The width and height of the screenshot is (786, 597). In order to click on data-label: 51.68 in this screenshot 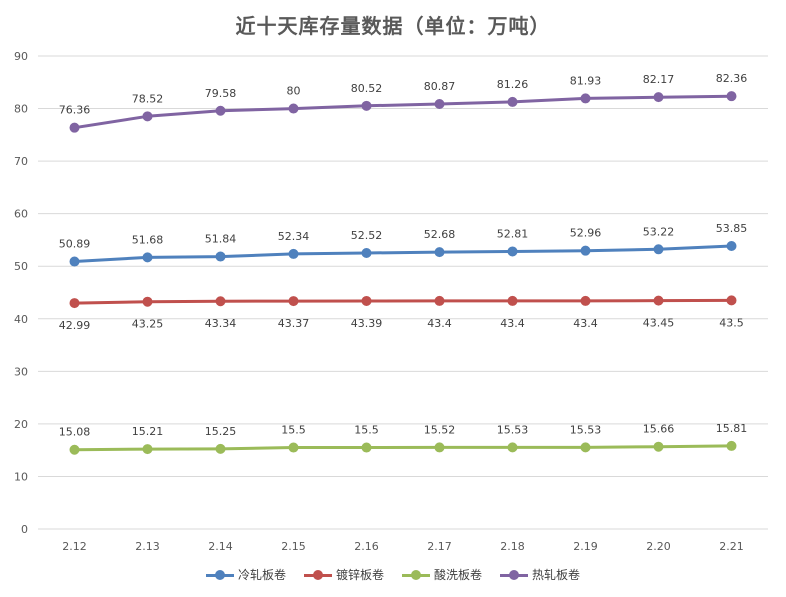, I will do `click(148, 239)`.